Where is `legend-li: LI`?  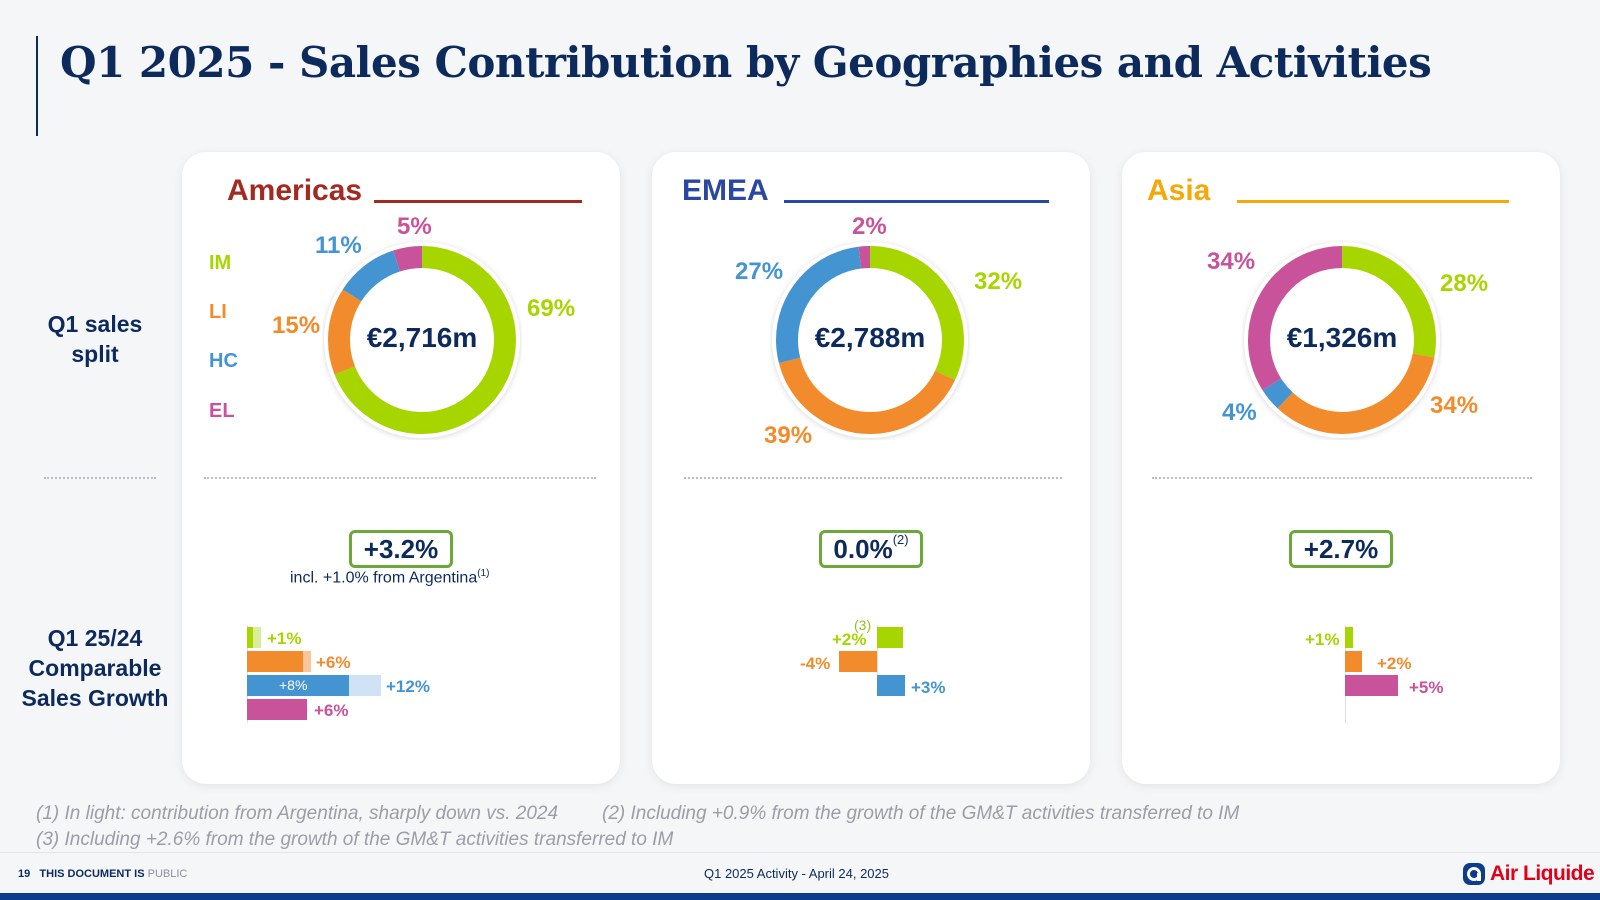
legend-li: LI is located at coordinates (218, 312).